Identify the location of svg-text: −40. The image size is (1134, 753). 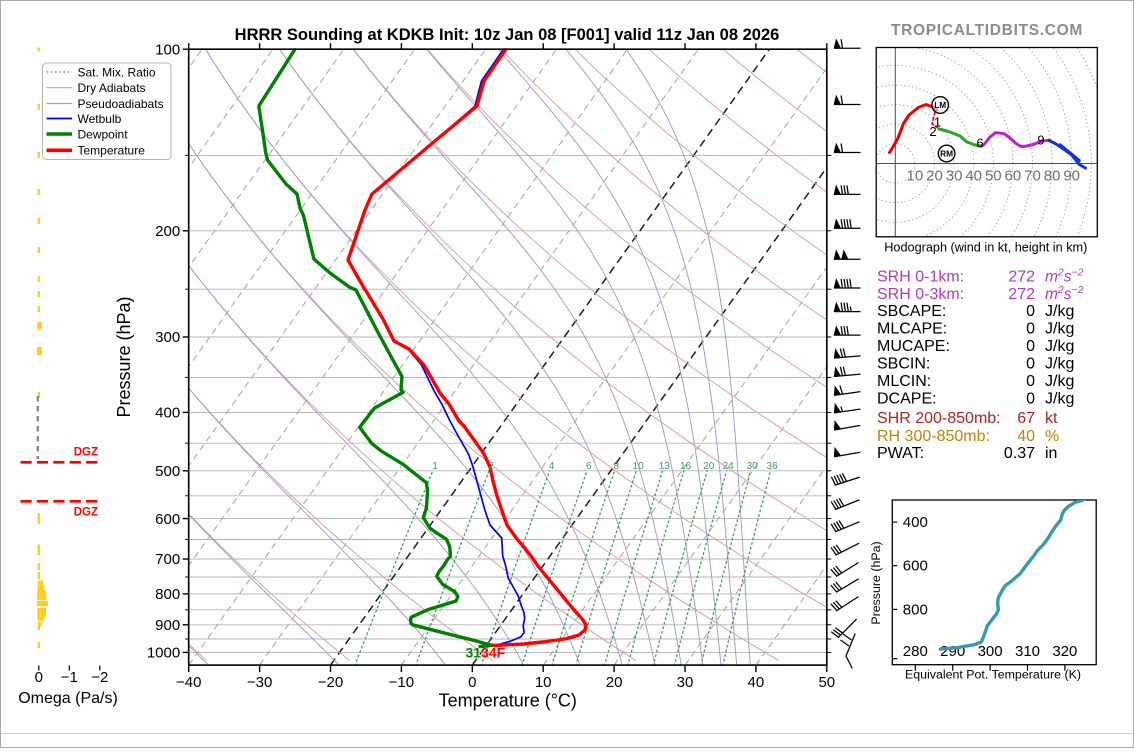
(188, 682).